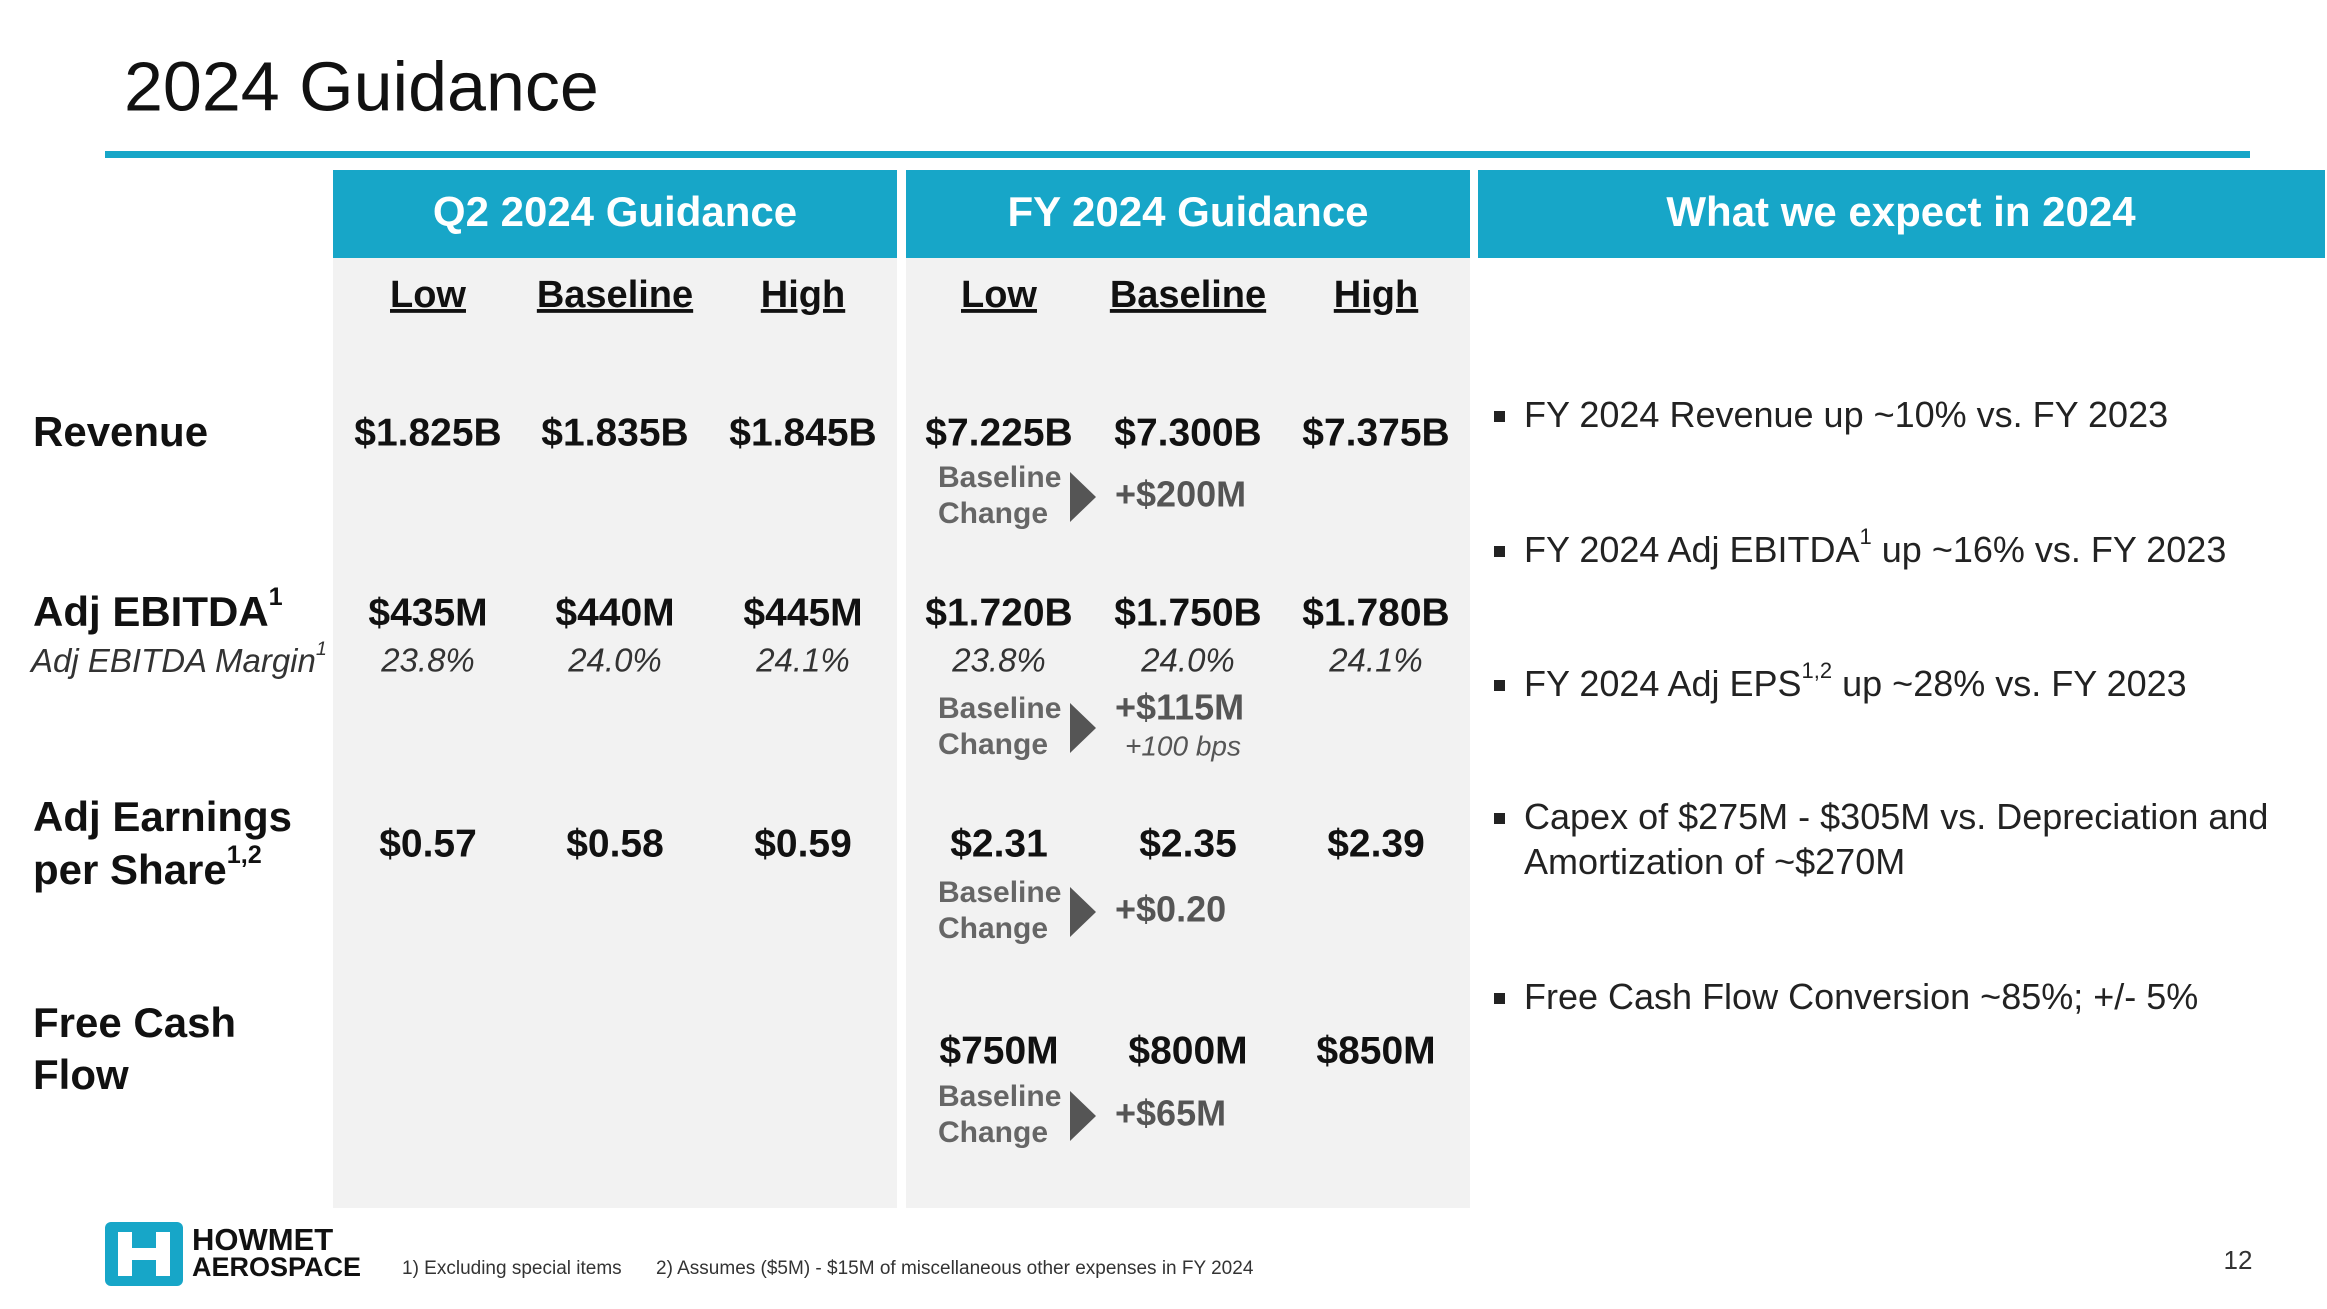 Image resolution: width=2327 pixels, height=1309 pixels. I want to click on change-value: +$200M, so click(1180, 494).